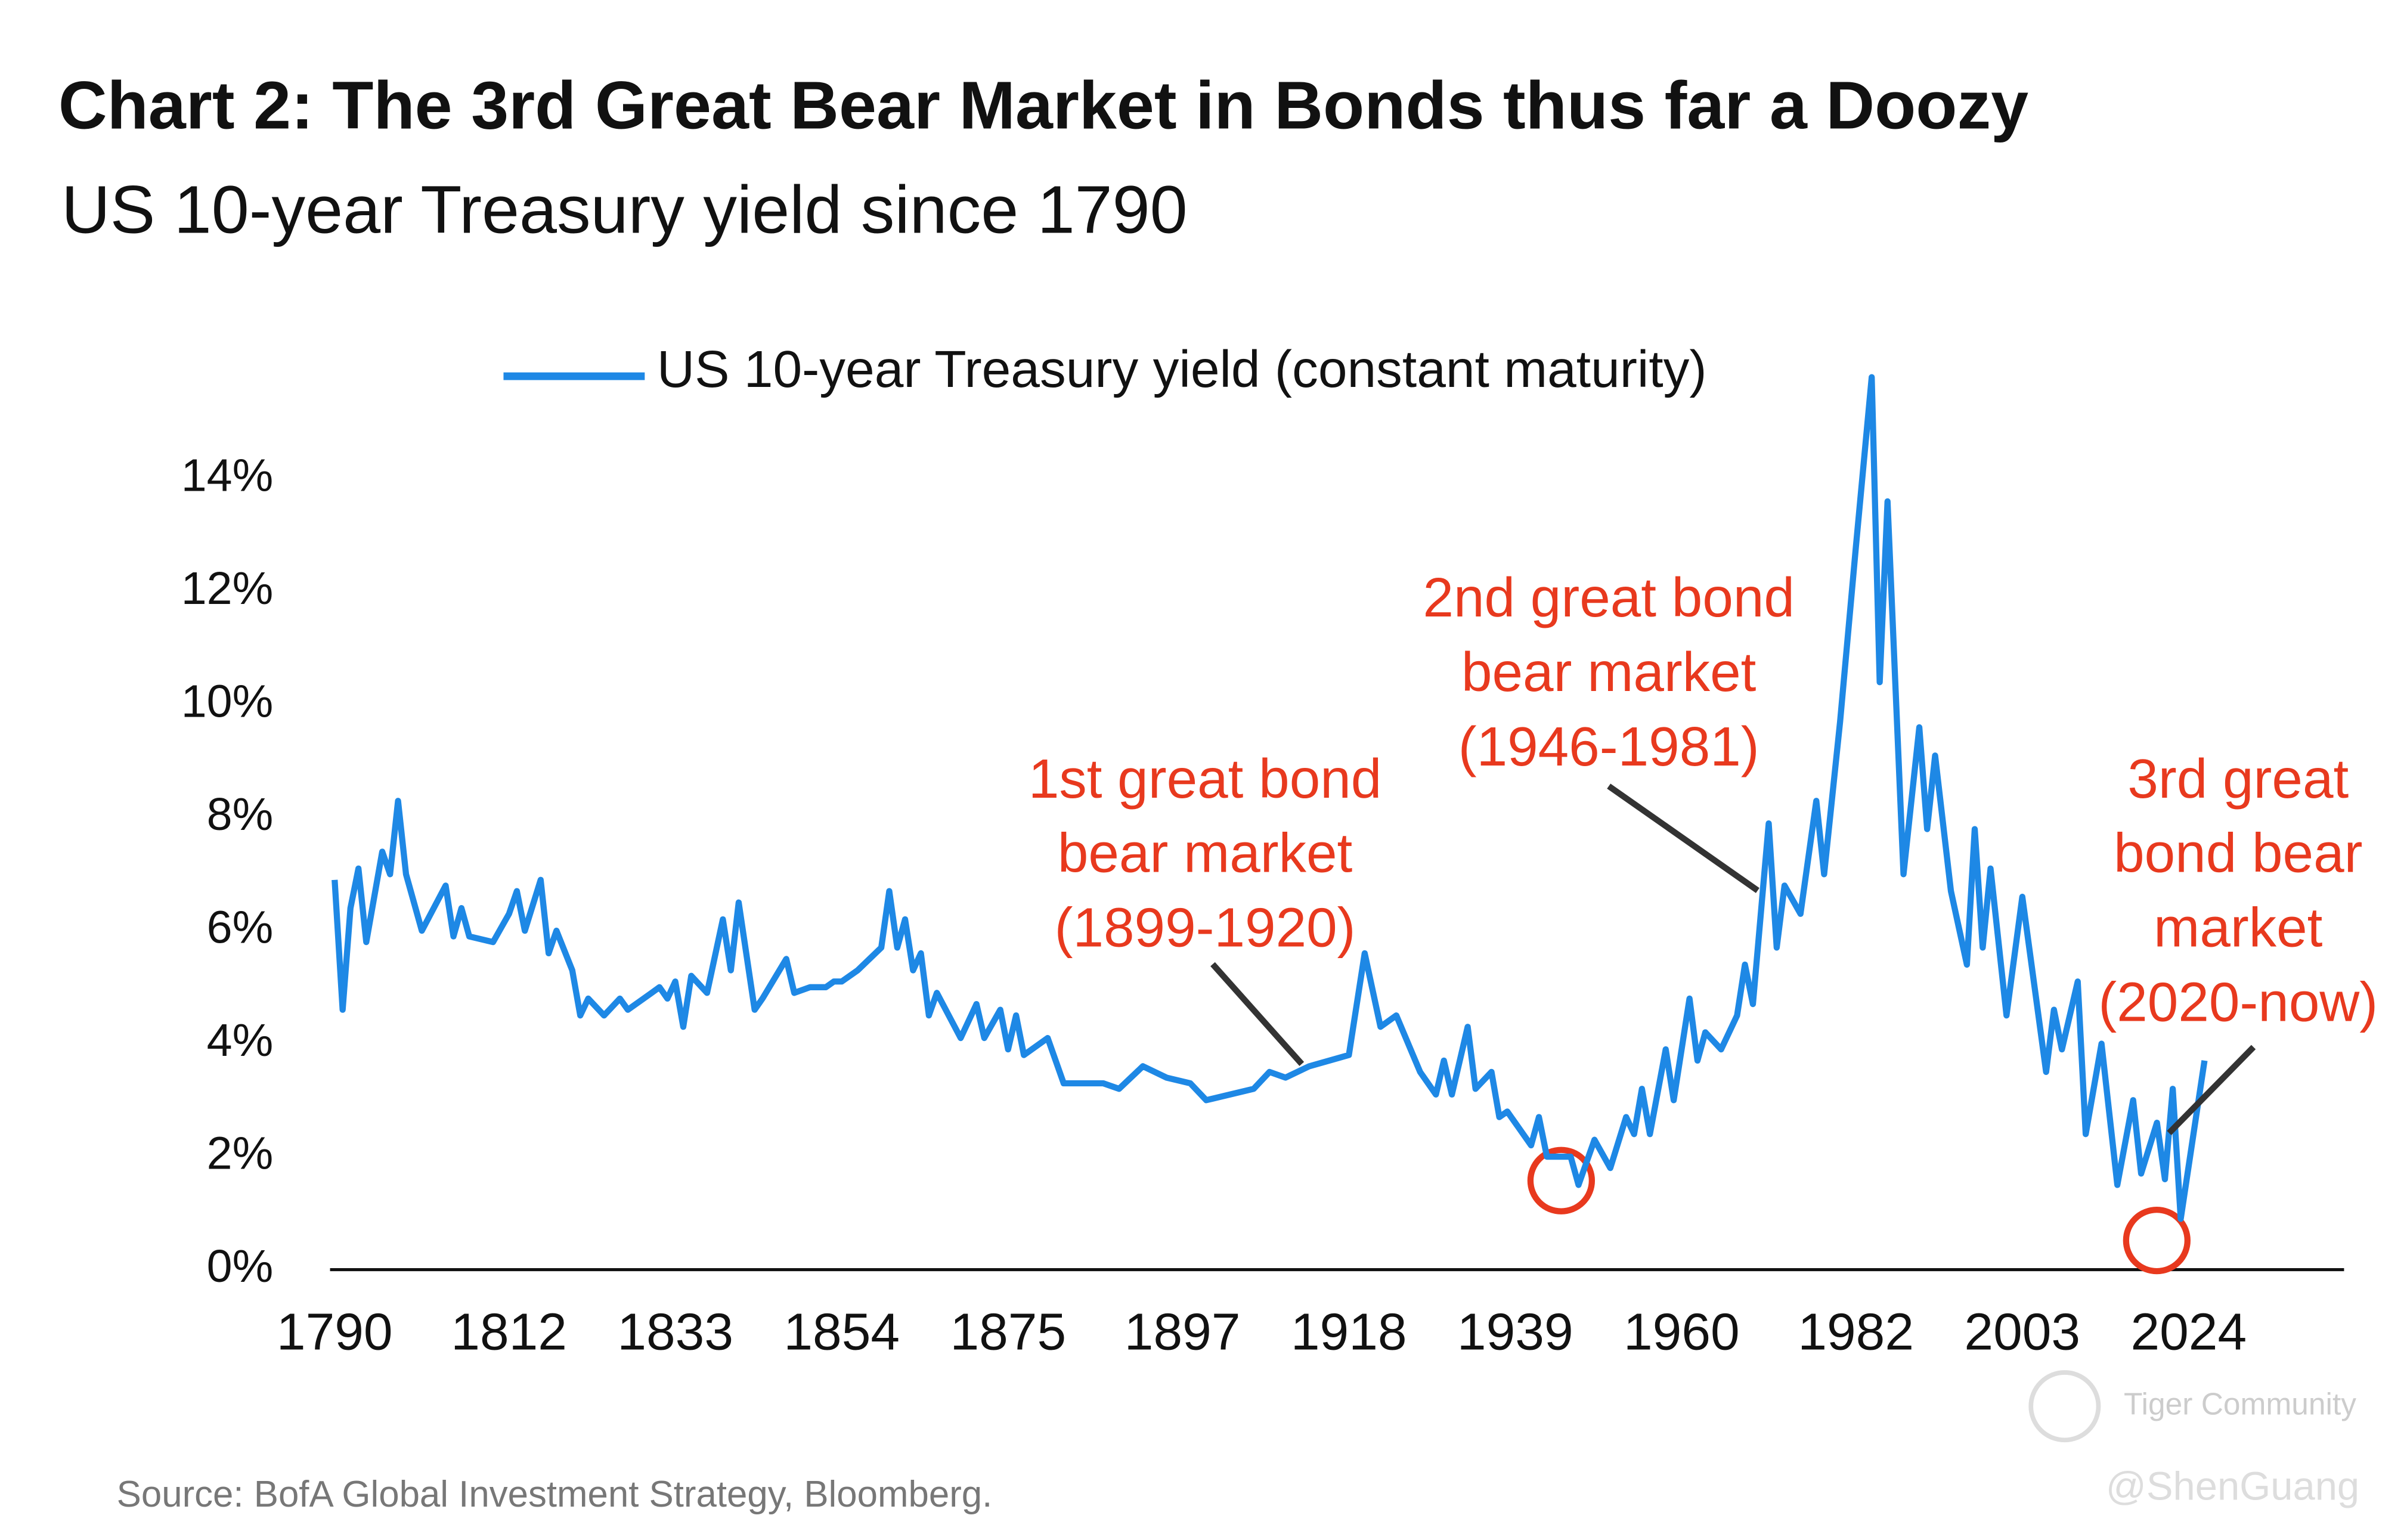 This screenshot has width=2407, height=1540. What do you see at coordinates (2238, 928) in the screenshot?
I see `annotation: market` at bounding box center [2238, 928].